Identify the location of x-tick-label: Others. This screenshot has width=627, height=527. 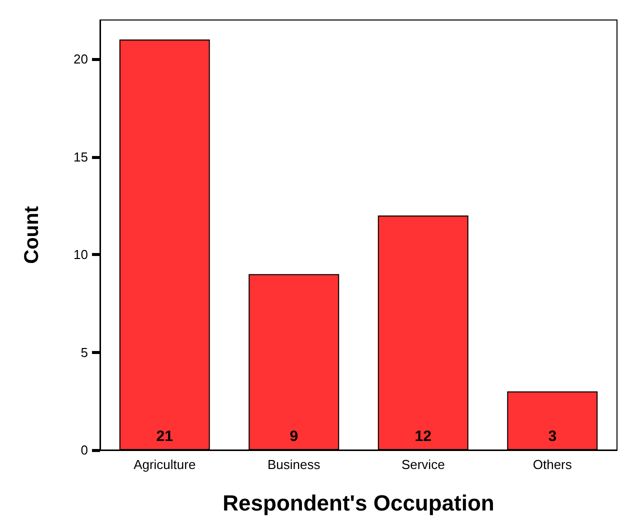
(552, 464).